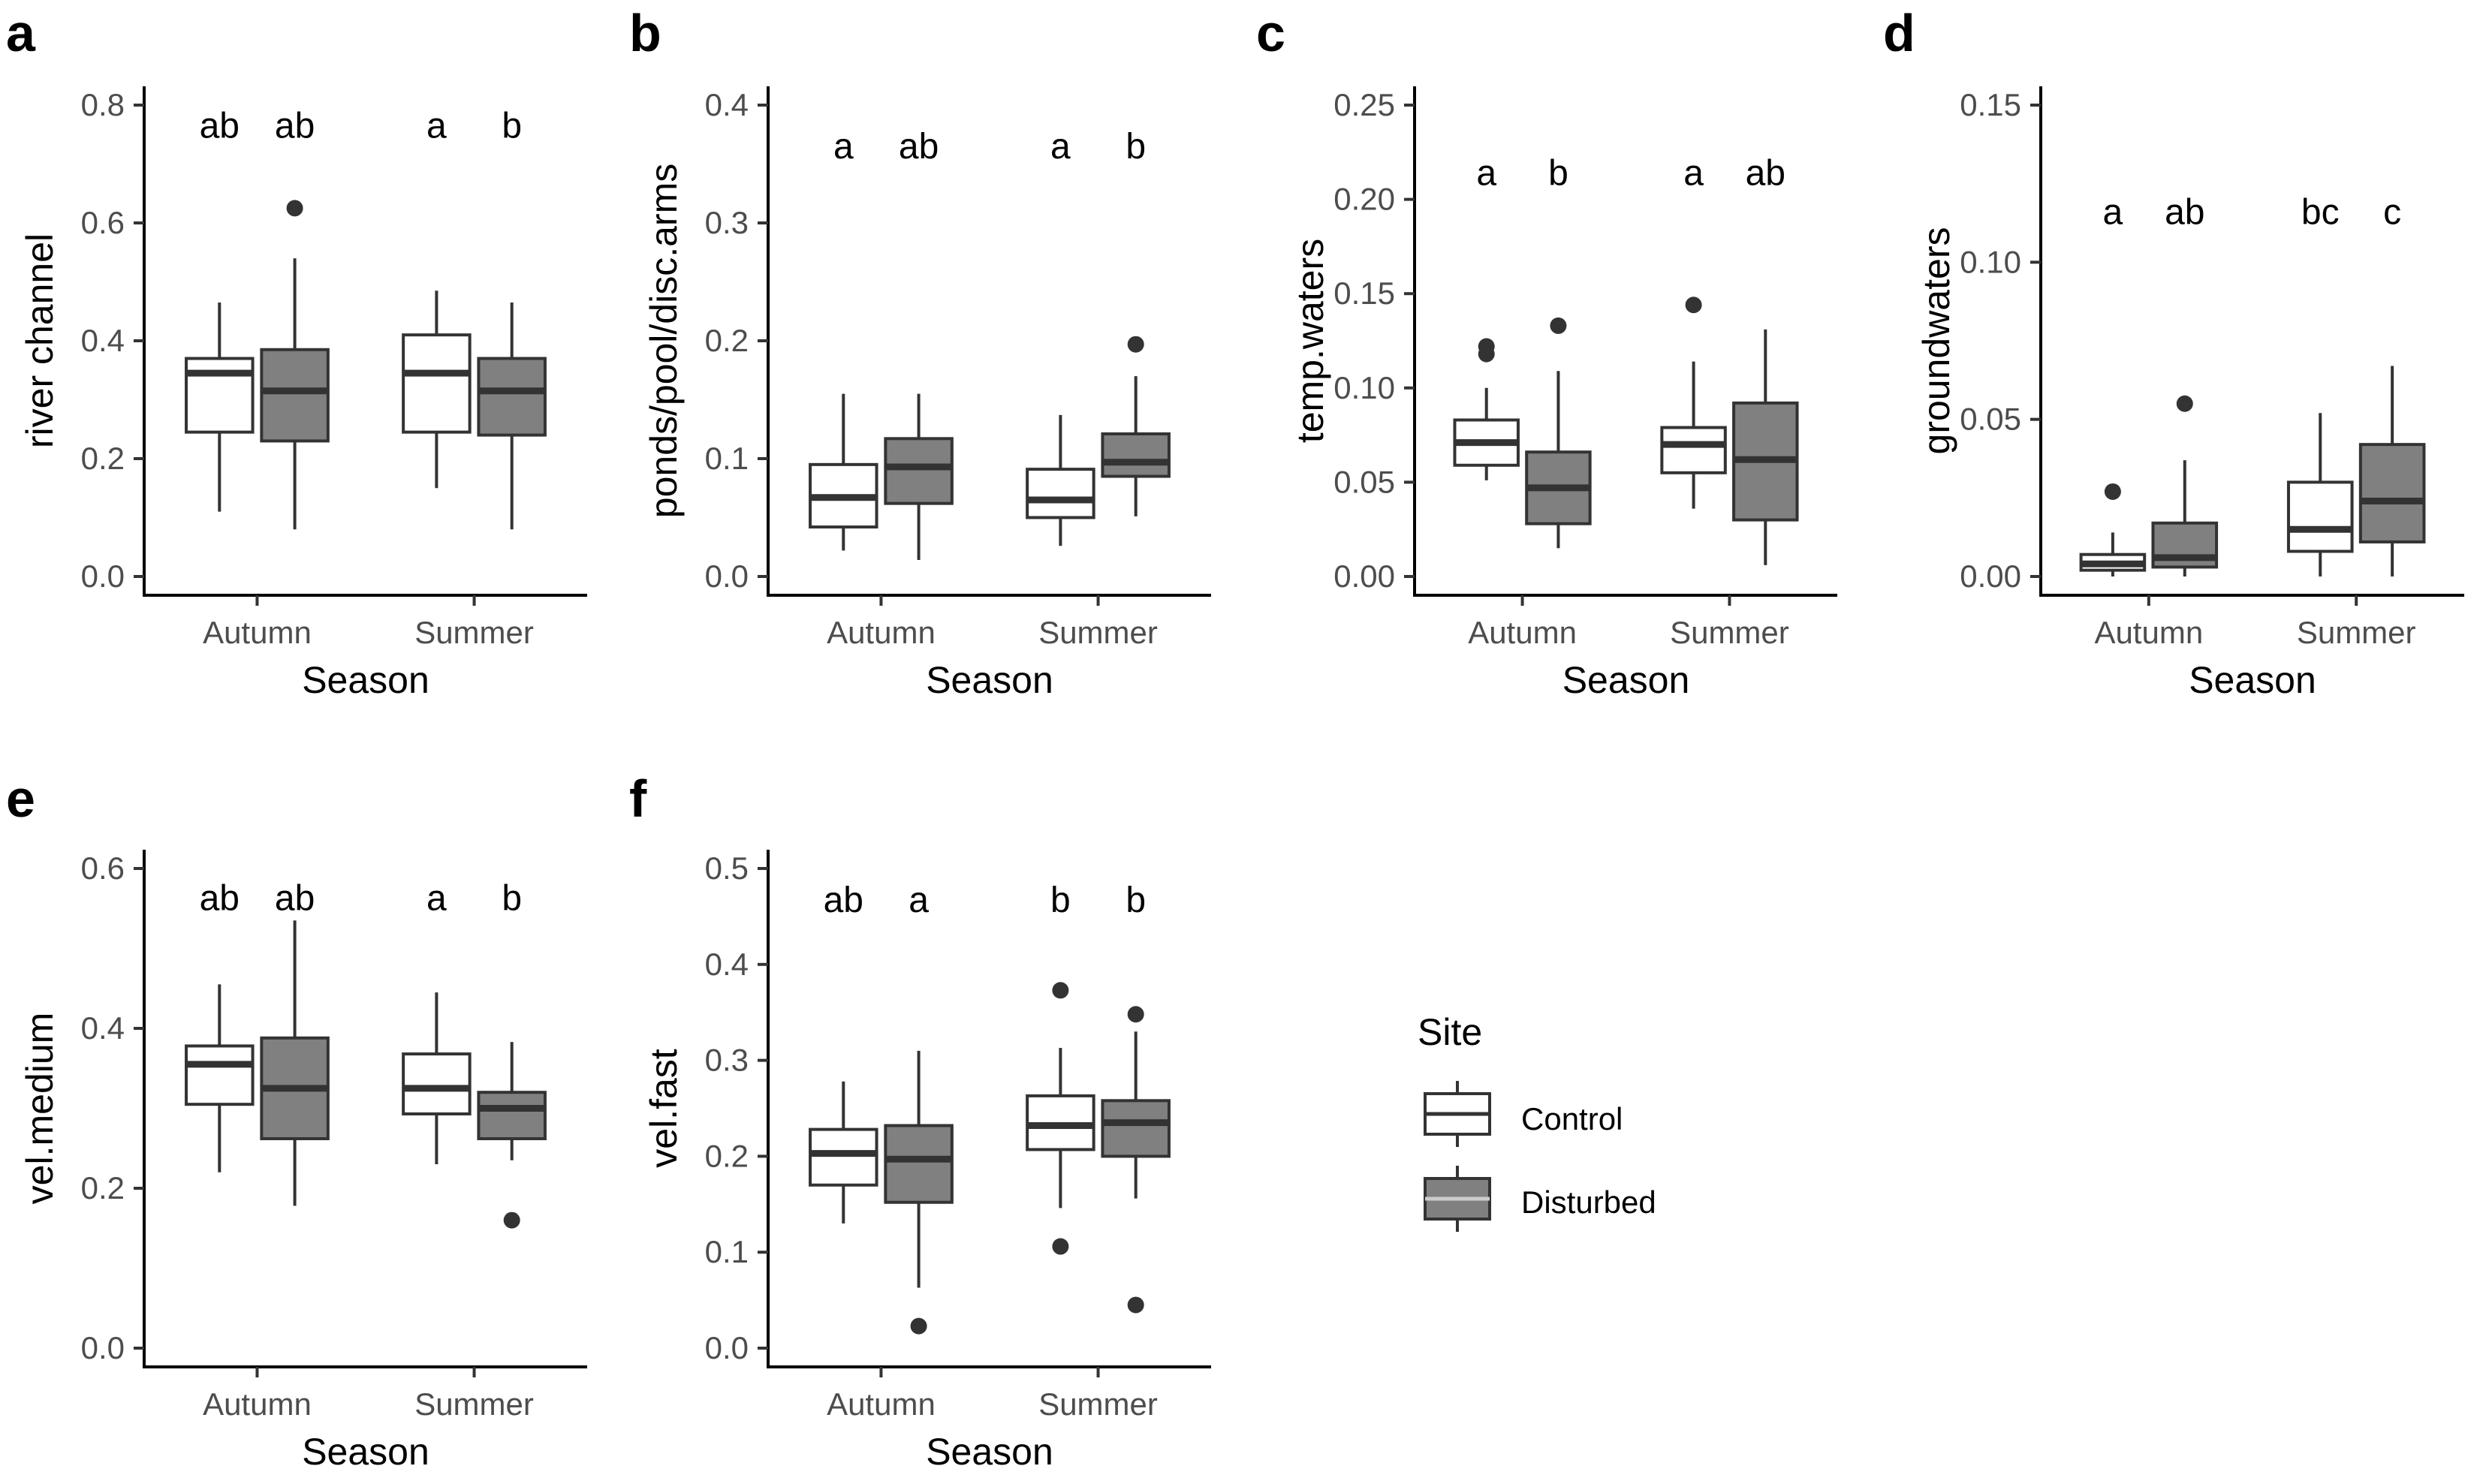  Describe the element at coordinates (727, 222) in the screenshot. I see `y-tick-label: 0.3` at that location.